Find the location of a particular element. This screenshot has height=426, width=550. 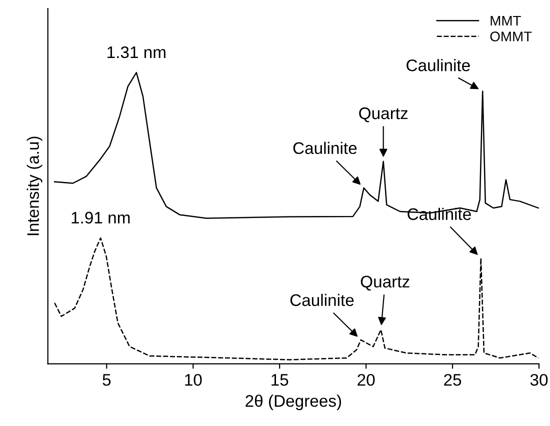

legend-label: MMT is located at coordinates (505, 21).